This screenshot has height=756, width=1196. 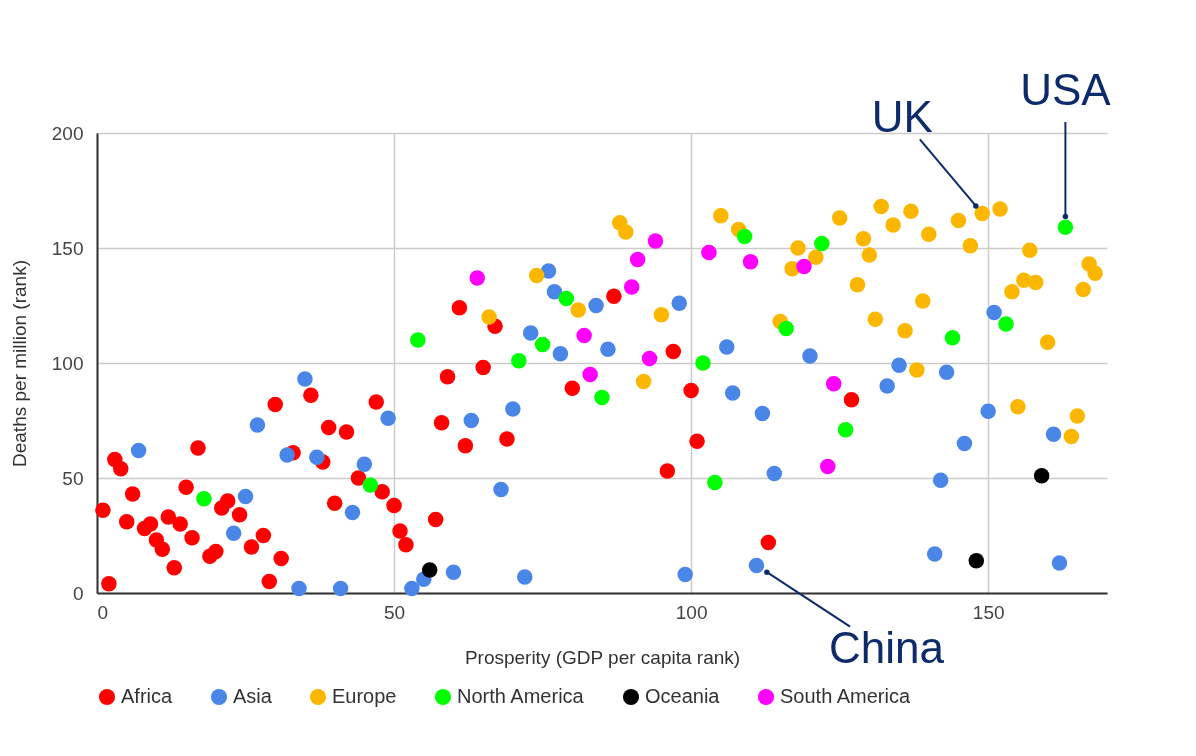 I want to click on legend-label: North America, so click(x=521, y=696).